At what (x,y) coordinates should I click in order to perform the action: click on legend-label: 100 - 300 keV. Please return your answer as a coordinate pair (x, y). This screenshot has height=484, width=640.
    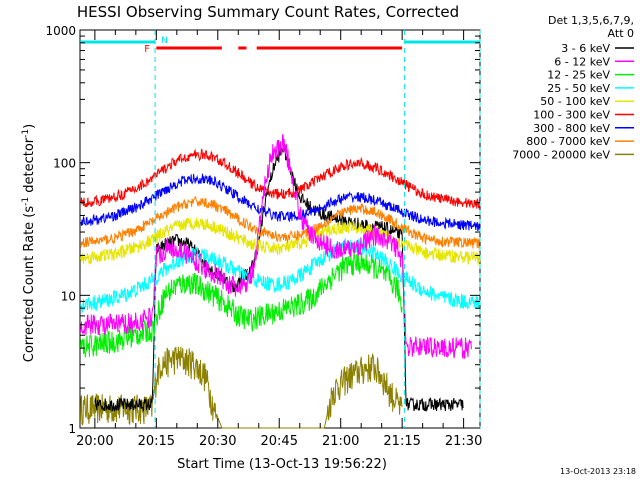
    Looking at the image, I should click on (571, 115).